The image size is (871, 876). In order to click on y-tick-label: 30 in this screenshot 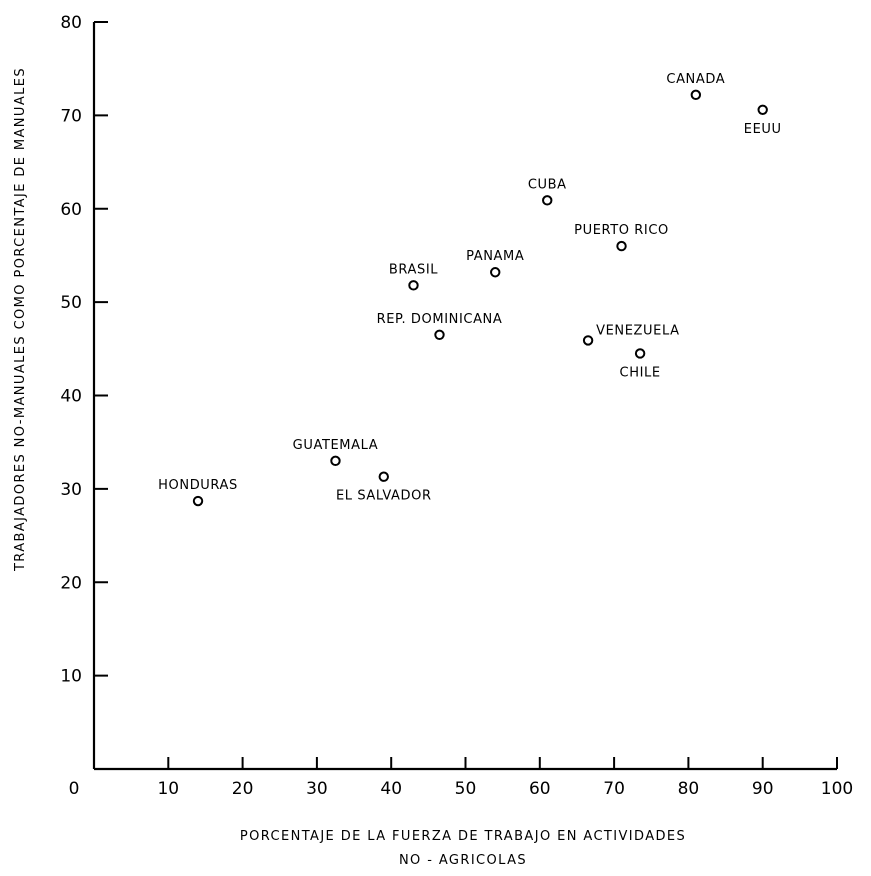, I will do `click(71, 490)`.